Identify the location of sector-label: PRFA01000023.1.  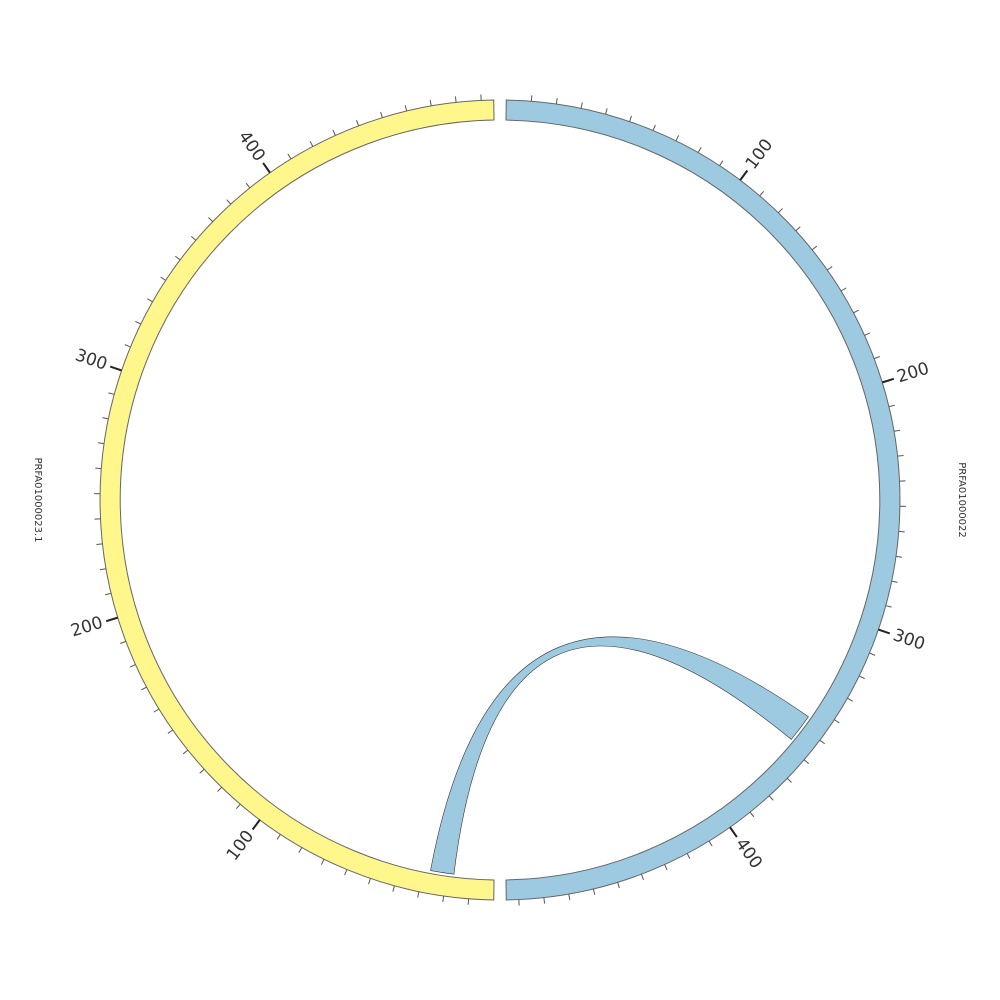
(37, 499).